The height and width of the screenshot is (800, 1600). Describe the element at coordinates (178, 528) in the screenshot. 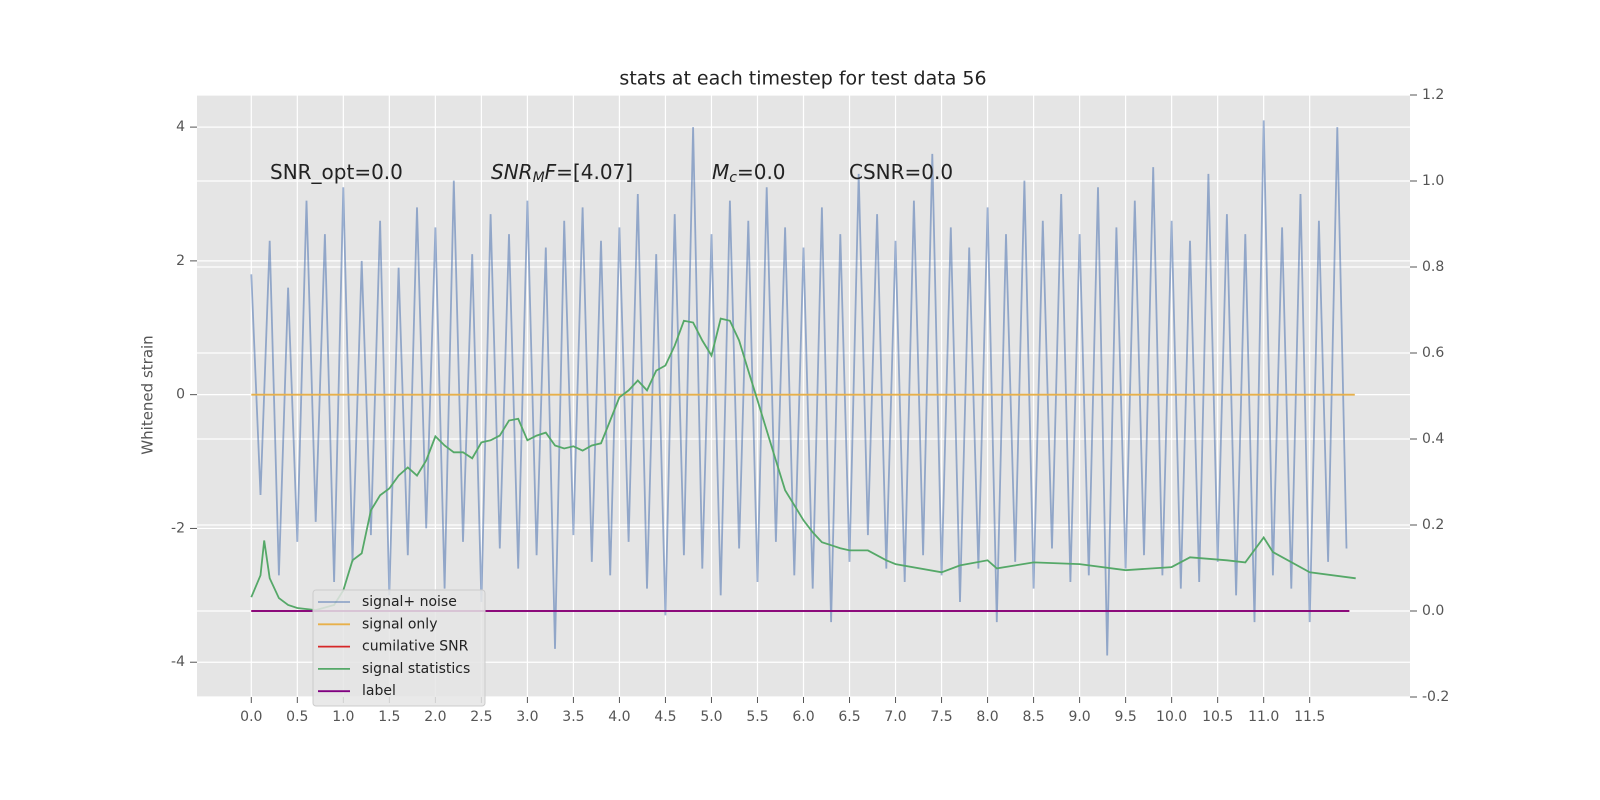

I see `y-tick-label: -2` at that location.